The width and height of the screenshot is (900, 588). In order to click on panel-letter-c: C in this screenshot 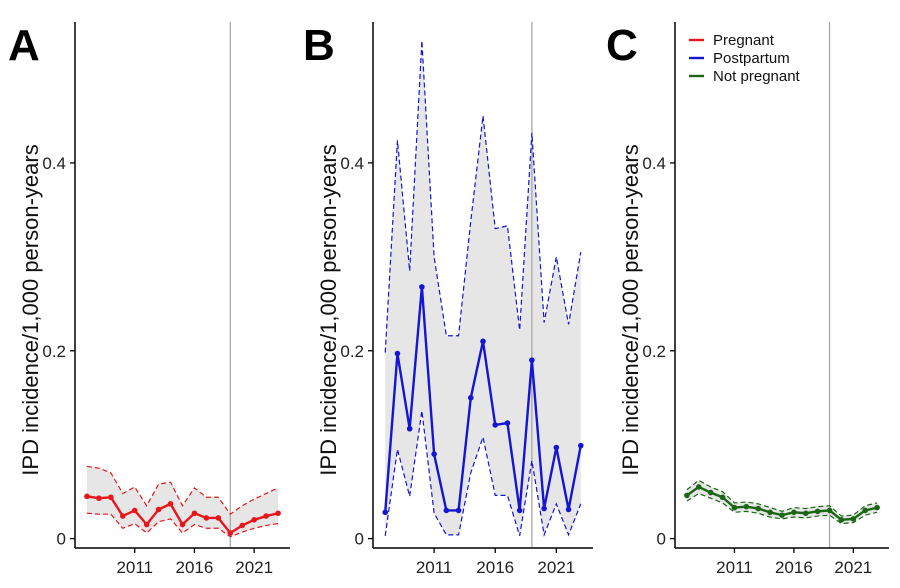, I will do `click(622, 45)`.